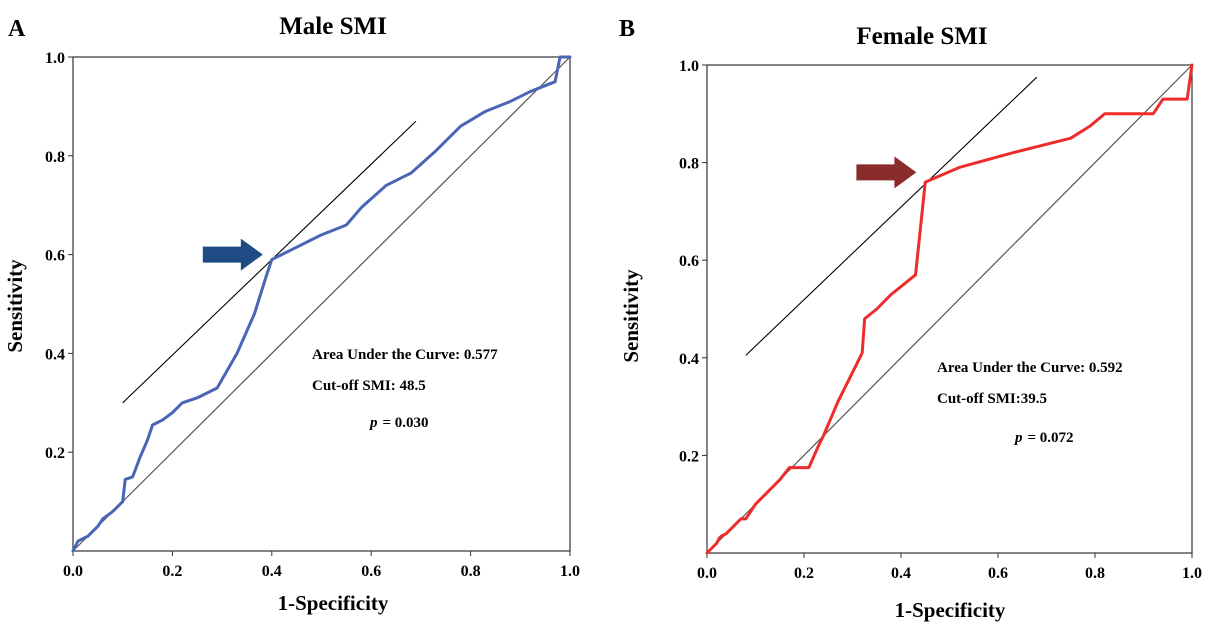 Image resolution: width=1208 pixels, height=631 pixels. Describe the element at coordinates (631, 316) in the screenshot. I see `y-axis-label-b: Sensitivity` at that location.